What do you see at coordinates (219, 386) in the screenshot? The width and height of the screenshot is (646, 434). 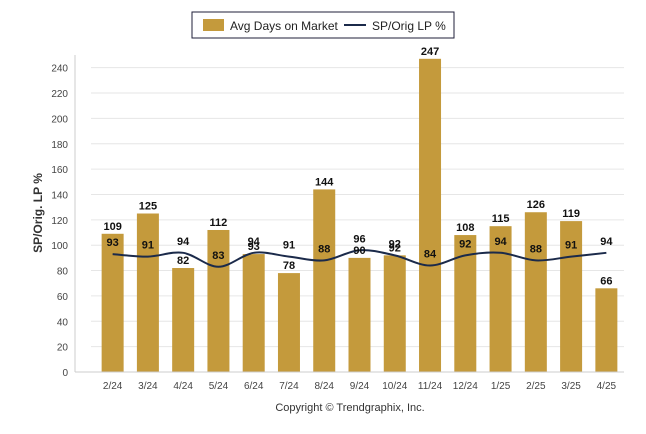 I see `x-tick-label: 5/24` at bounding box center [219, 386].